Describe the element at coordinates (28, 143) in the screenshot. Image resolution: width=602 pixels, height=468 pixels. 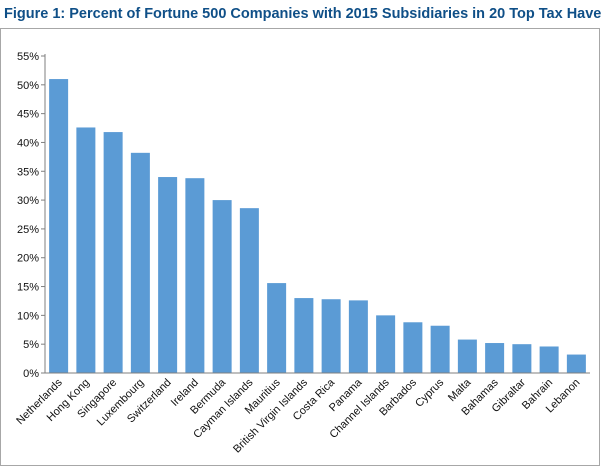
I see `y-tick-label: 40%` at that location.